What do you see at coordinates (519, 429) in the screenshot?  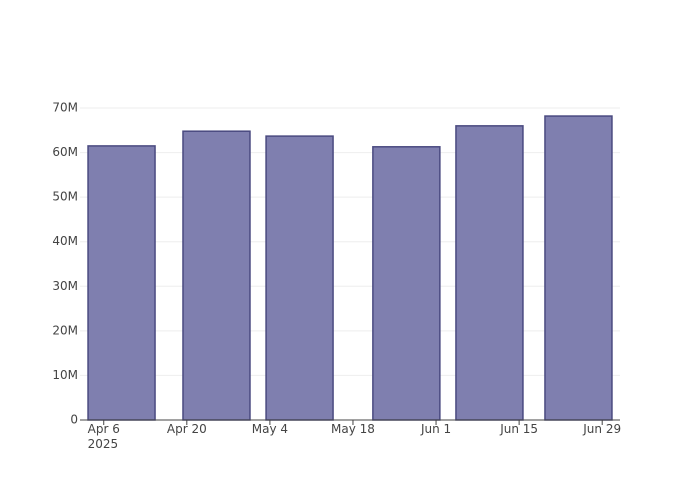 I see `x-tick-label: Jun 15` at bounding box center [519, 429].